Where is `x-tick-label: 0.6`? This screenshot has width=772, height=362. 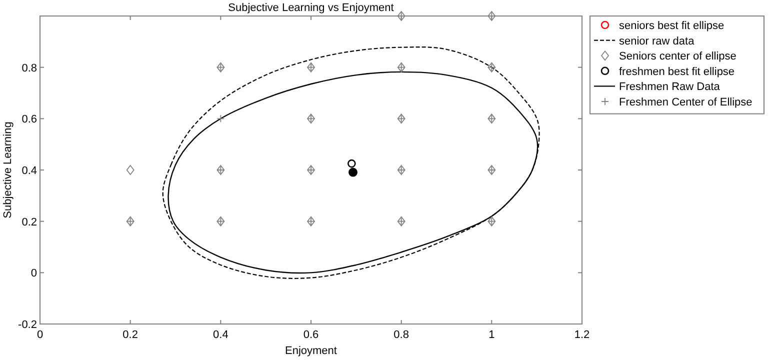
x-tick-label: 0.6 is located at coordinates (311, 335).